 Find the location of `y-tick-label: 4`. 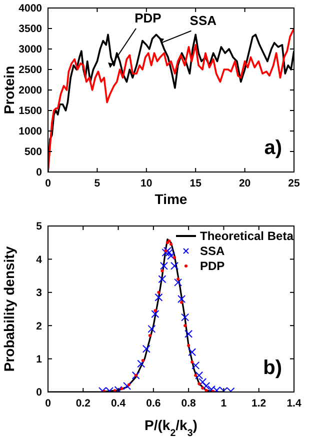

y-tick-label: 4 is located at coordinates (39, 260).